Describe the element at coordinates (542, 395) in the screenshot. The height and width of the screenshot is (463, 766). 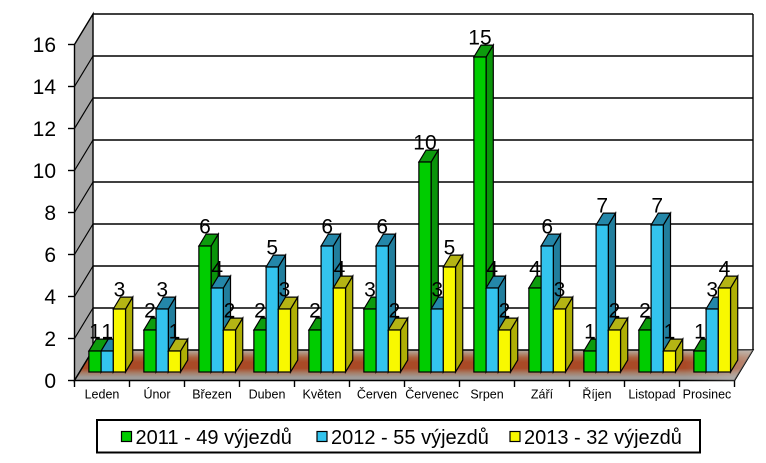
I see `svg-text: Září` at that location.